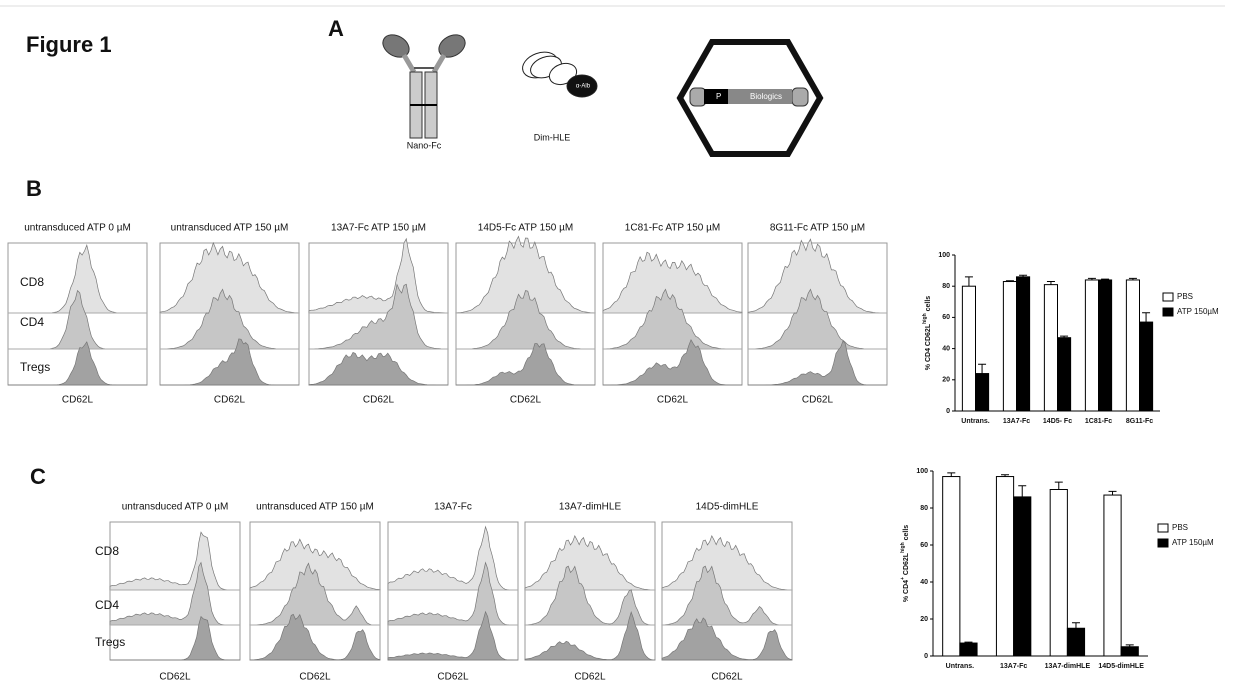  Describe the element at coordinates (560, 74) in the screenshot. I see `dim-hle-icon` at that location.